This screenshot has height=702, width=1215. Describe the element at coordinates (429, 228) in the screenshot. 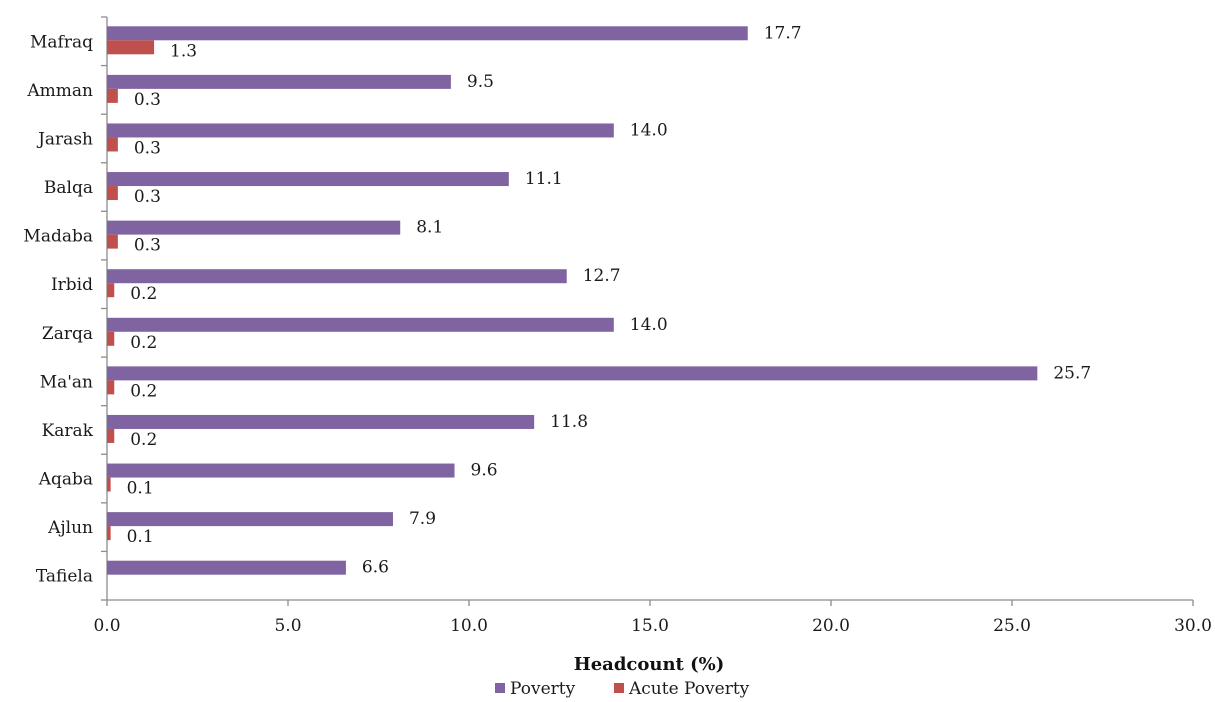

I see `poverty-value-label: 8.1` at that location.